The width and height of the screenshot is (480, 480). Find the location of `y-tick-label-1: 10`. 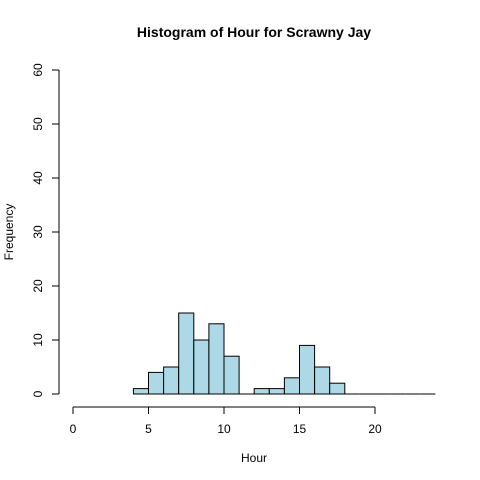

y-tick-label-1: 10 is located at coordinates (38, 340).